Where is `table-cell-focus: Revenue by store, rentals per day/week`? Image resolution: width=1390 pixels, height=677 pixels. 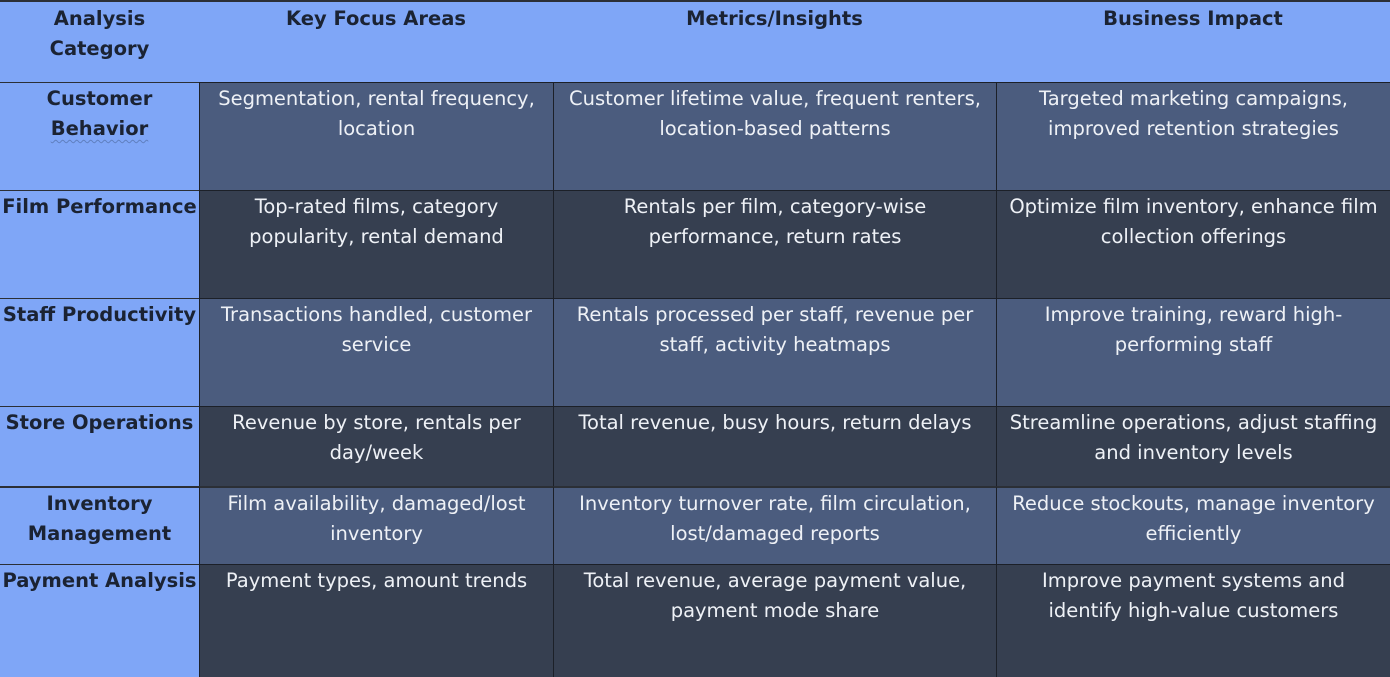 table-cell-focus: Revenue by store, rentals per day/week is located at coordinates (376, 446).